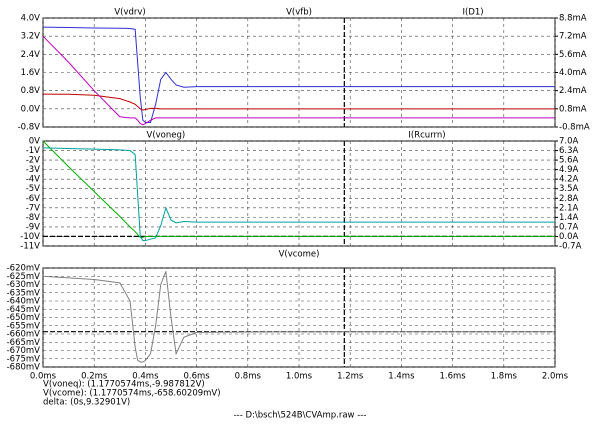 The image size is (600, 424). I want to click on x-tick-label: 1.6ms, so click(452, 377).